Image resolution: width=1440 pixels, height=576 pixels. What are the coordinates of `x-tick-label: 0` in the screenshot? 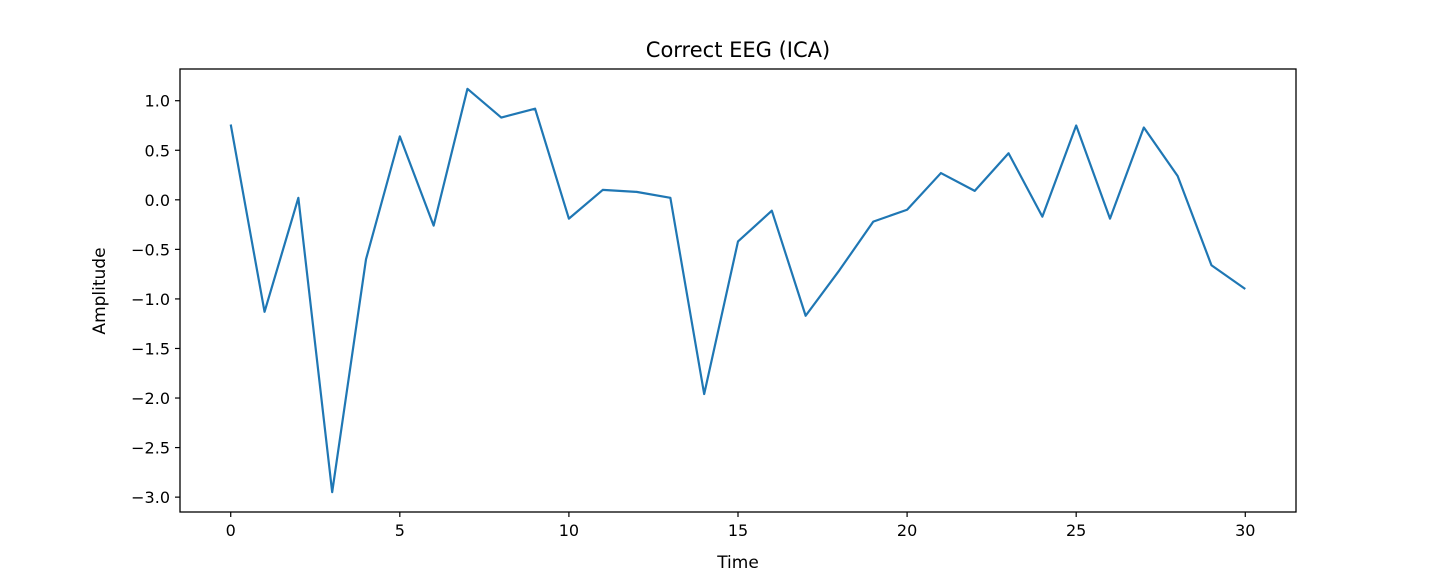 It's located at (231, 530).